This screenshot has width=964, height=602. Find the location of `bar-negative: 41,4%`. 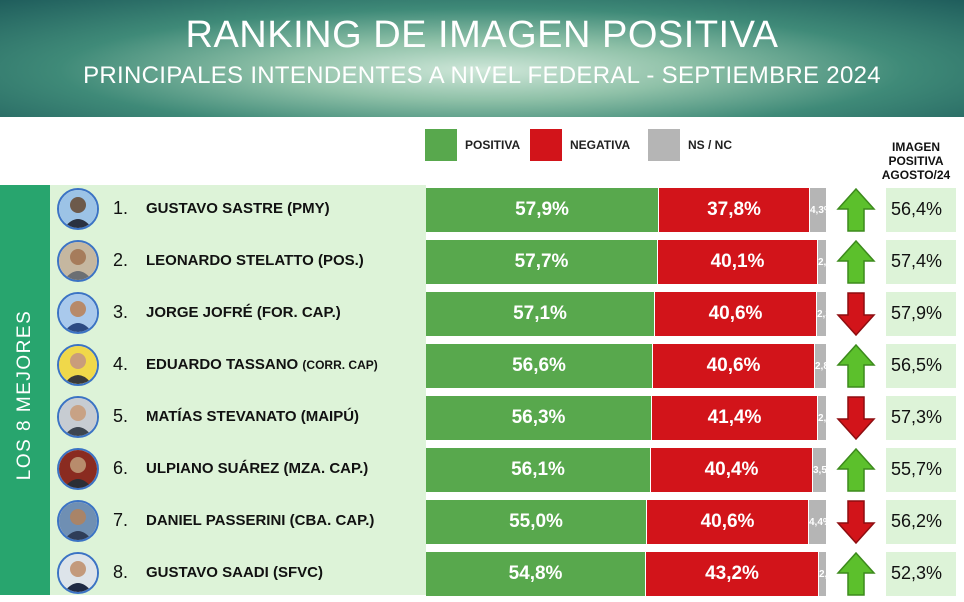

bar-negative: 41,4% is located at coordinates (734, 418).